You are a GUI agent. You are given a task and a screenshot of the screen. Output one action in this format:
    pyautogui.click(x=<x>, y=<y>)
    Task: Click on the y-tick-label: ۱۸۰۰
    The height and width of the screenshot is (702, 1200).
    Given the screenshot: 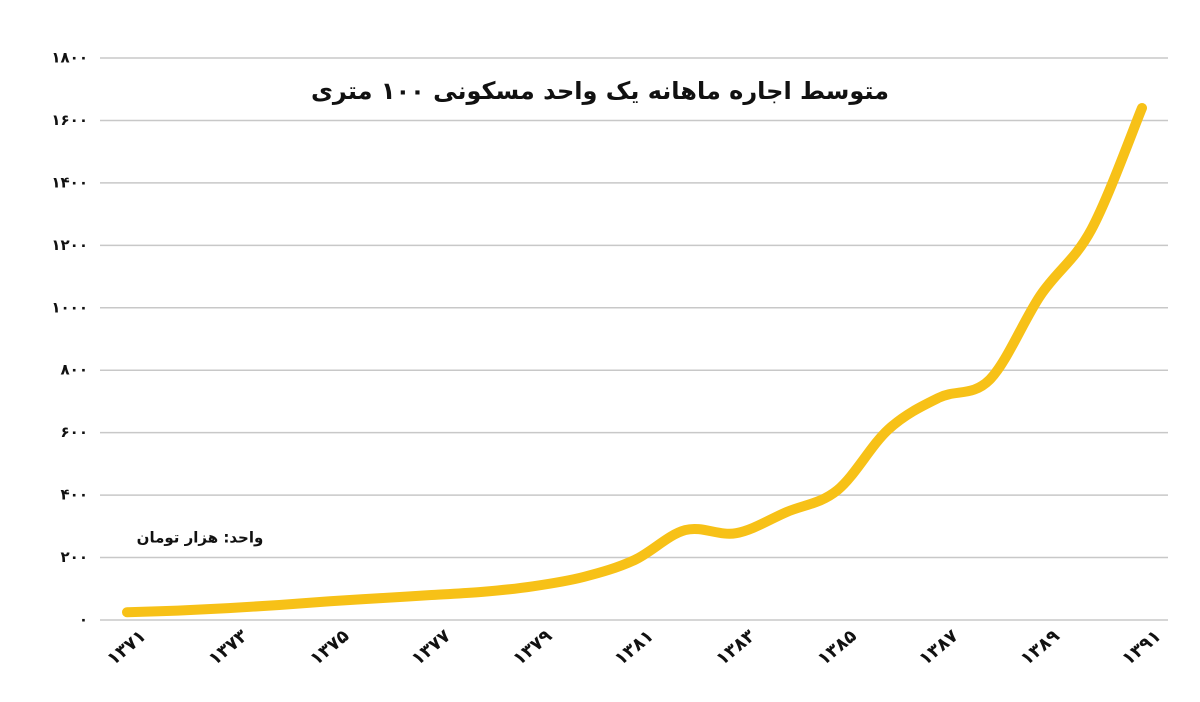 What is the action you would take?
    pyautogui.click(x=69, y=58)
    